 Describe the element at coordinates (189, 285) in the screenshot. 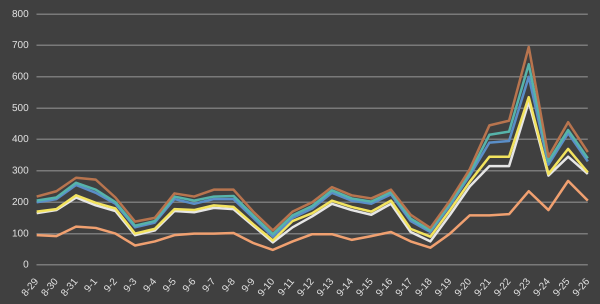

I see `x-tick-label: 9-6` at that location.